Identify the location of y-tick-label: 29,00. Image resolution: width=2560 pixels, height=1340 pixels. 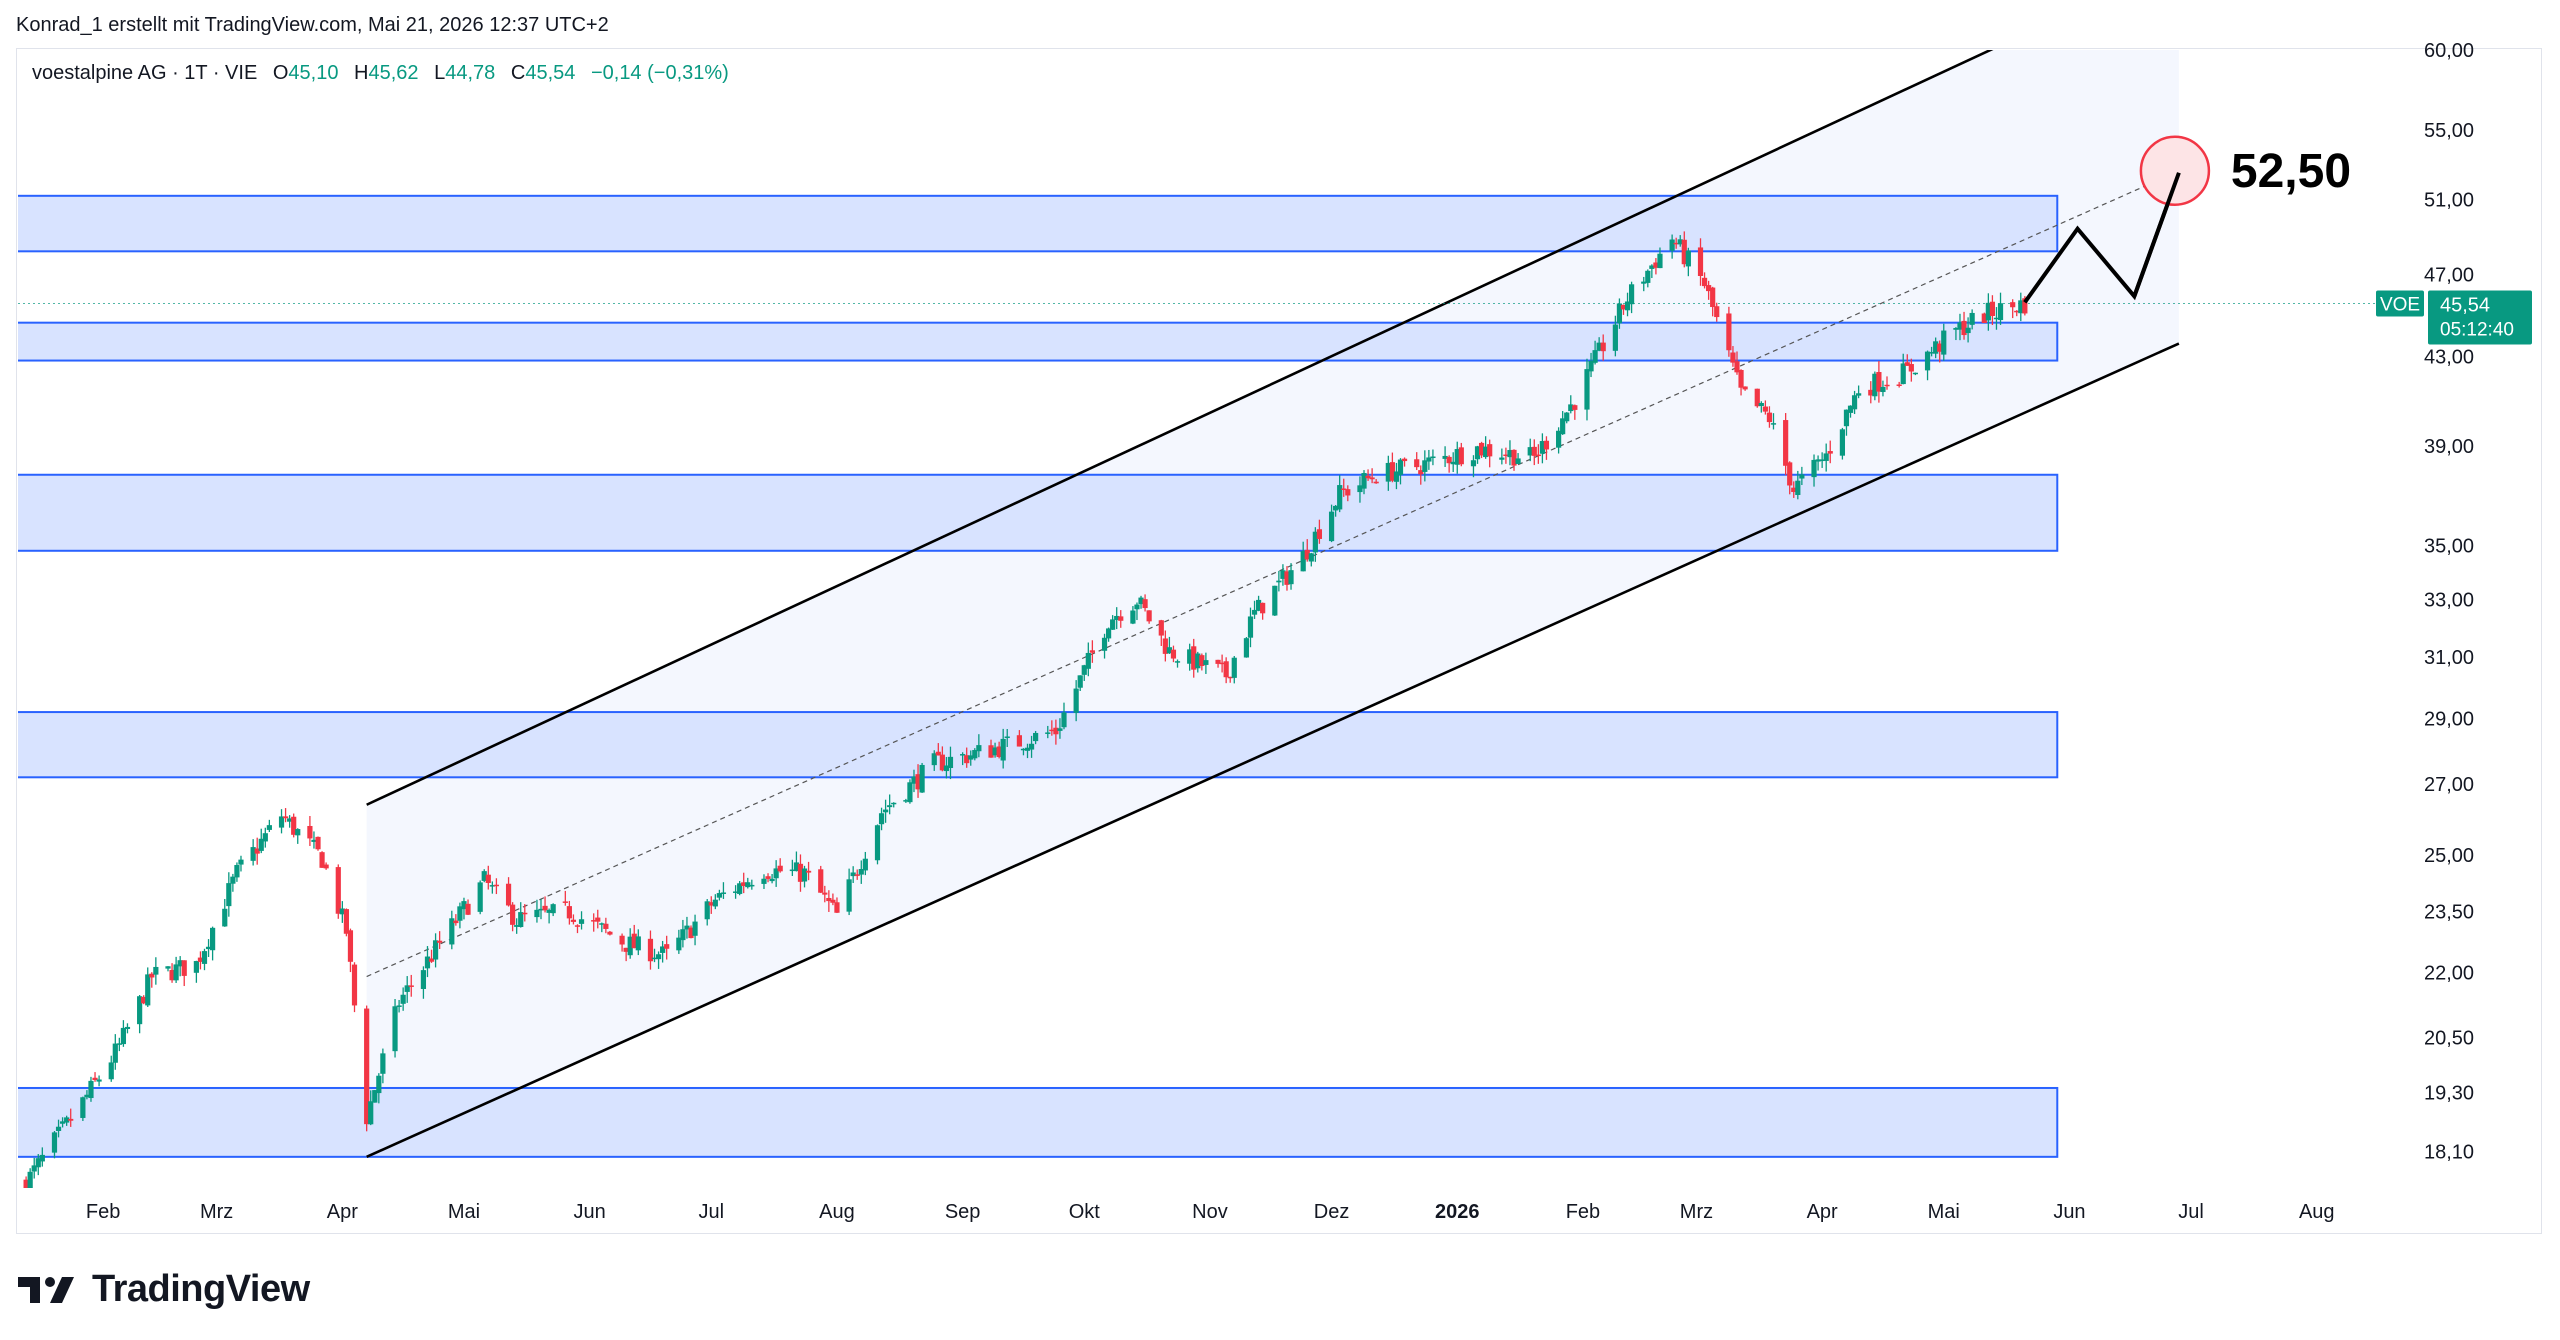
(2449, 719).